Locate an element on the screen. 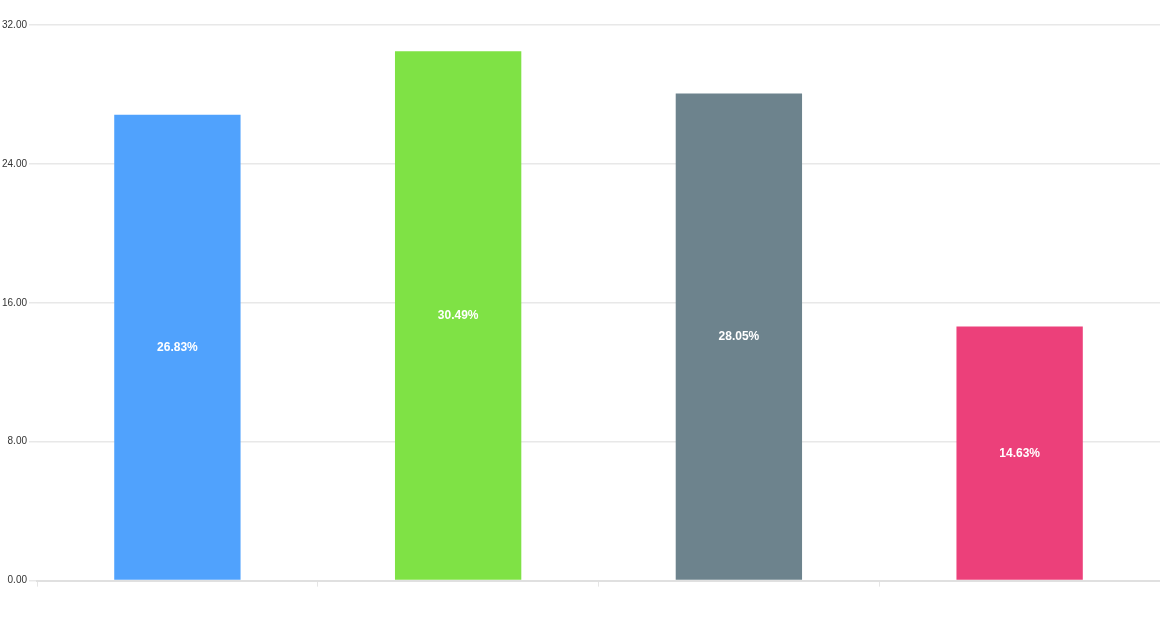  data-label: 14.63% is located at coordinates (1020, 452).